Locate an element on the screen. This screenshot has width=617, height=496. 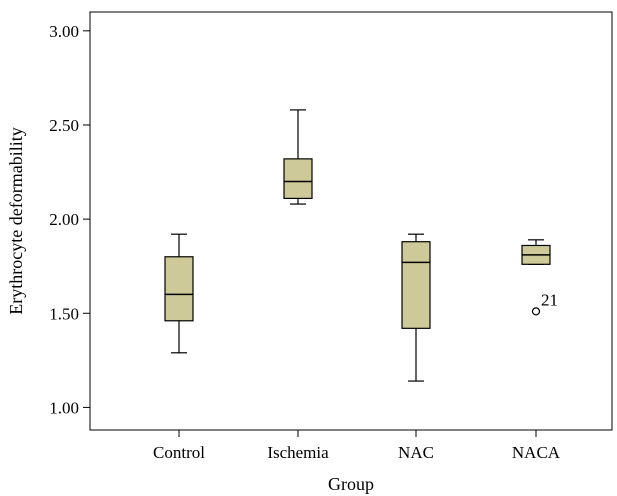
x-tick-label: Ischemia is located at coordinates (298, 452).